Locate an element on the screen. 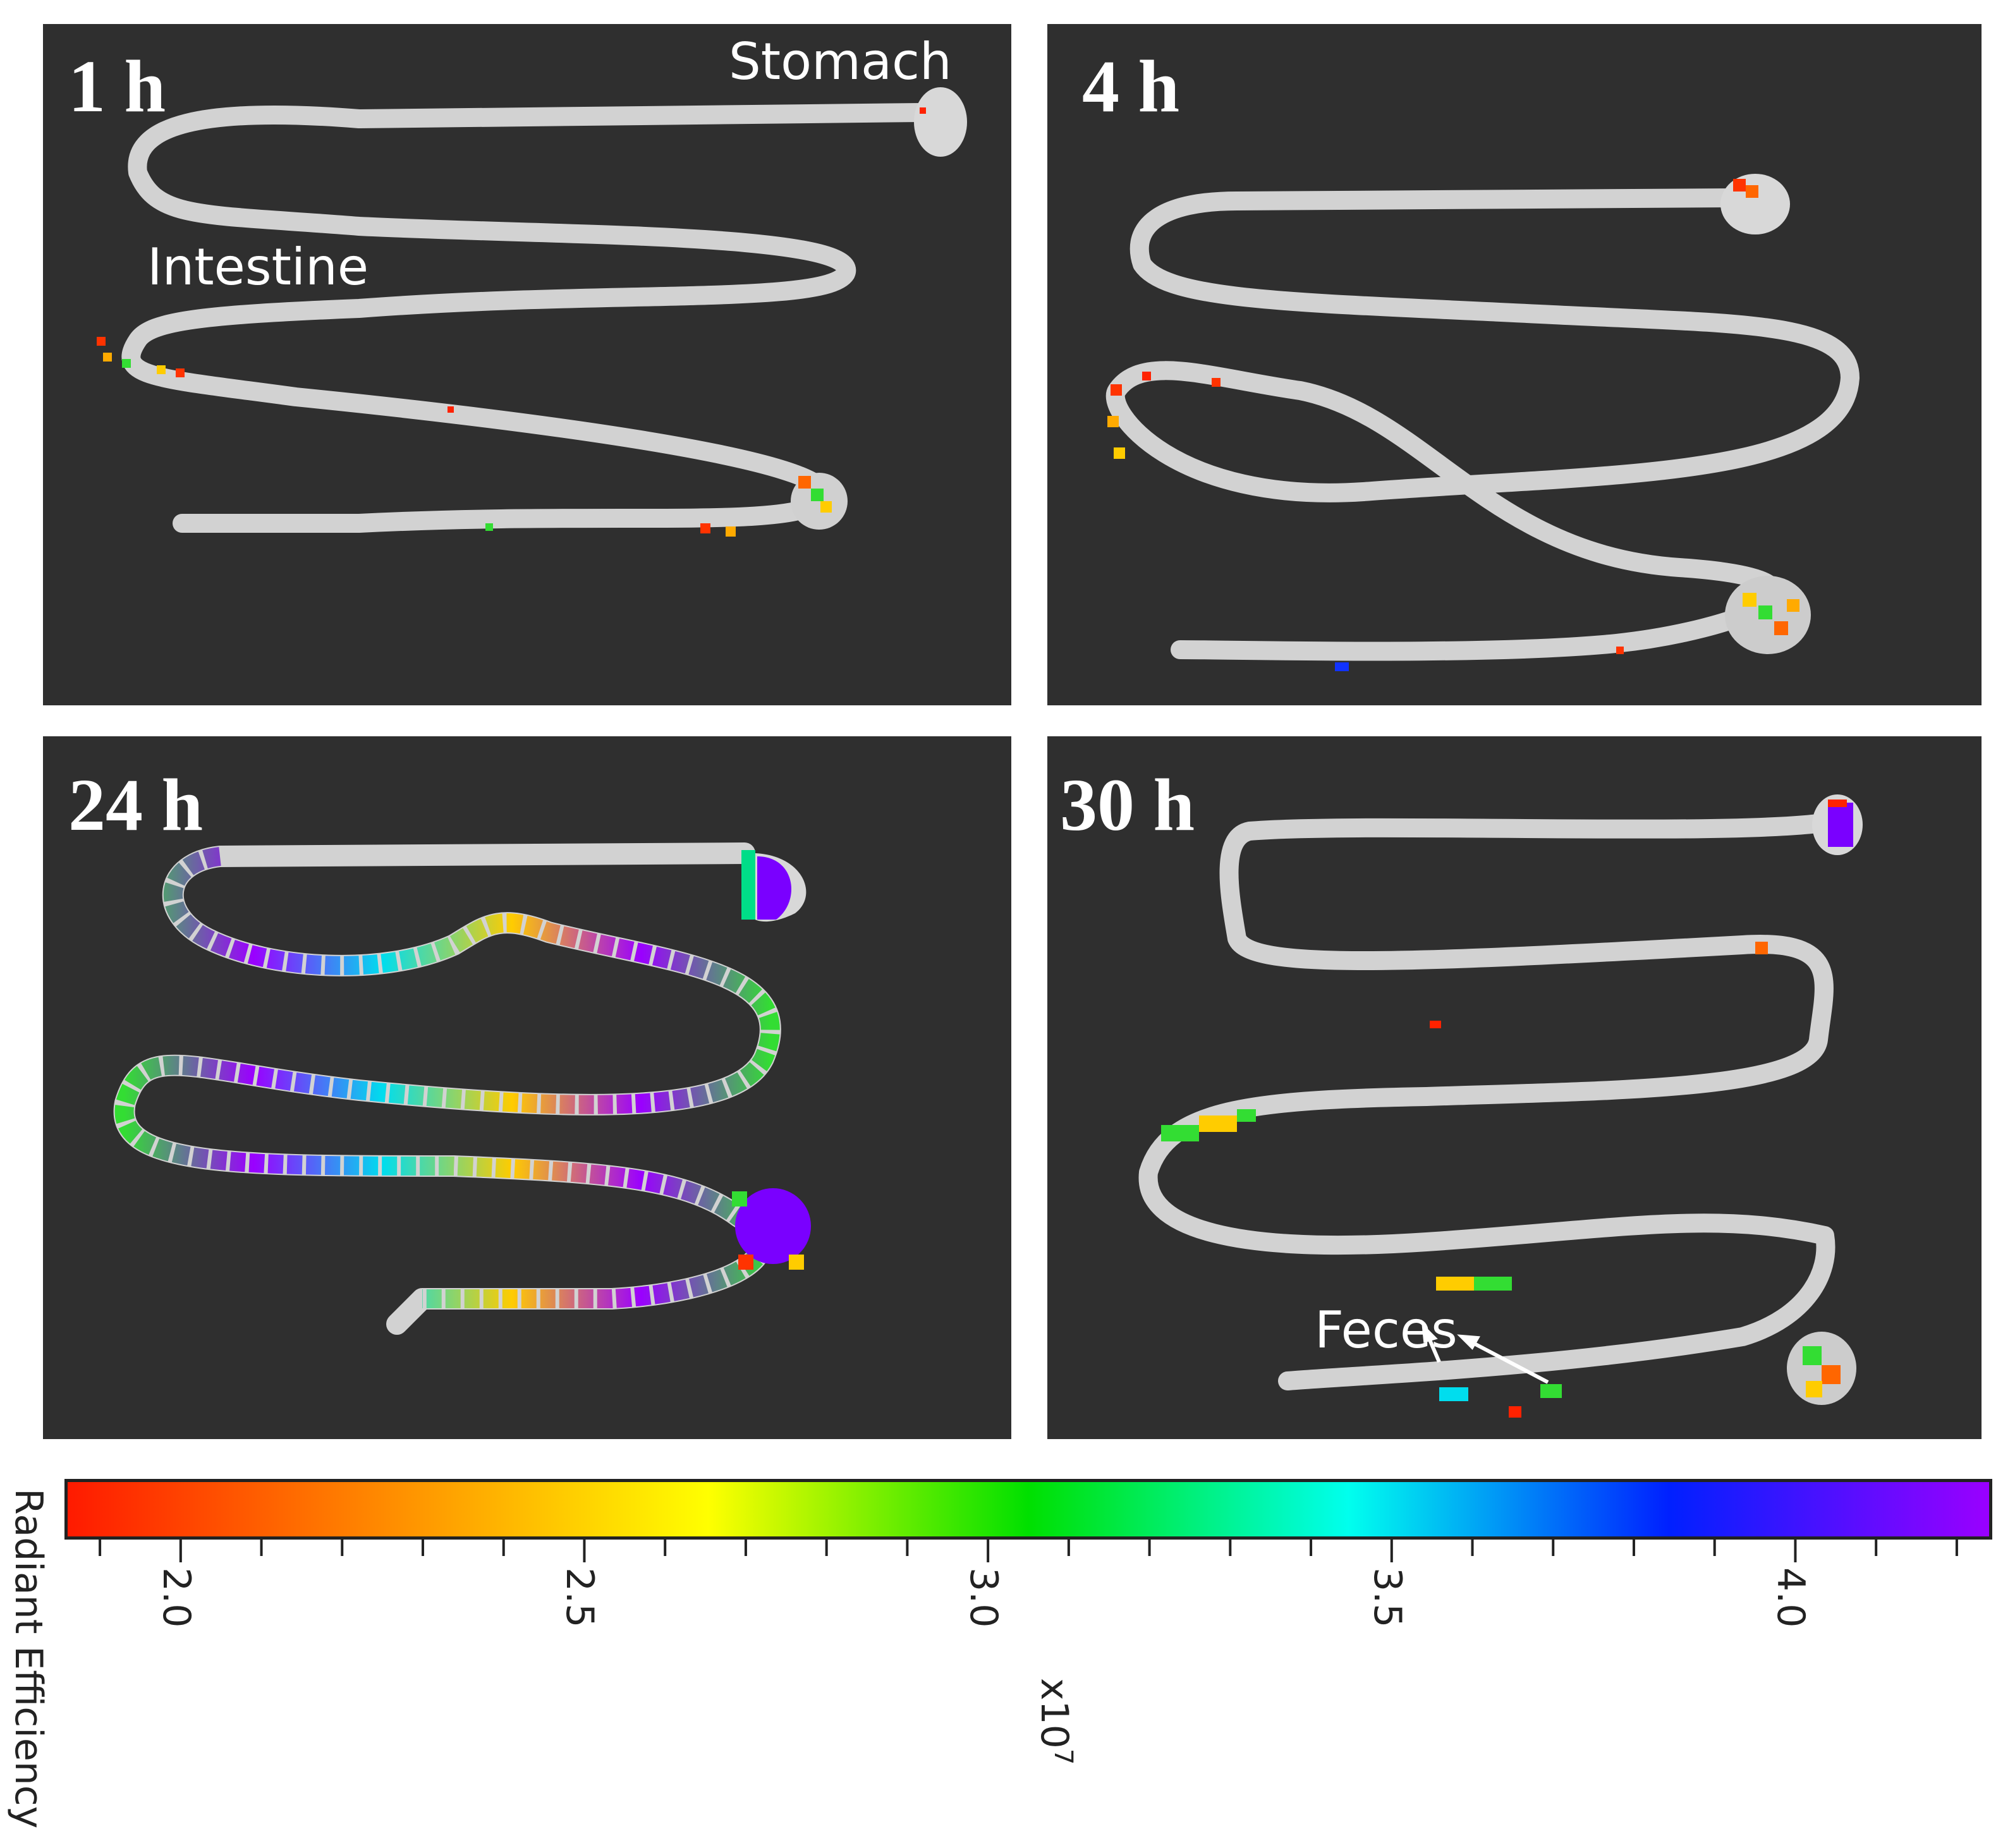 Image resolution: width=2003 pixels, height=1848 pixels. signal-spots-24h is located at coordinates (772, 1060).